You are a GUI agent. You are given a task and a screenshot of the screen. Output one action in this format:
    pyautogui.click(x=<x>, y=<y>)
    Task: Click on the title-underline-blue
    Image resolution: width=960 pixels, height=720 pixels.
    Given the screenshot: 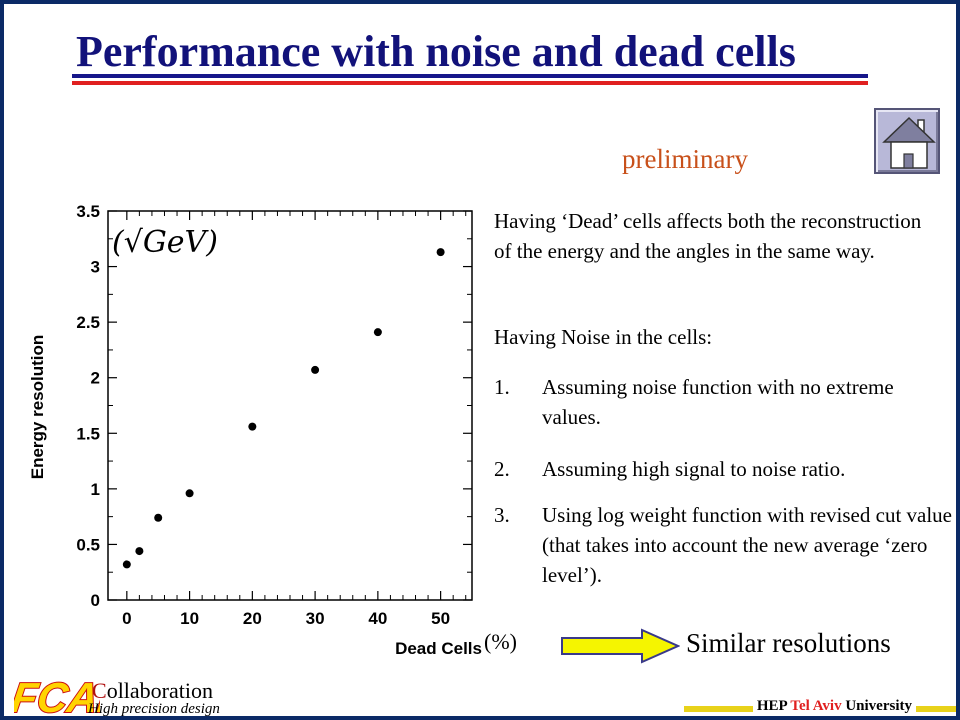 What is the action you would take?
    pyautogui.click(x=470, y=76)
    